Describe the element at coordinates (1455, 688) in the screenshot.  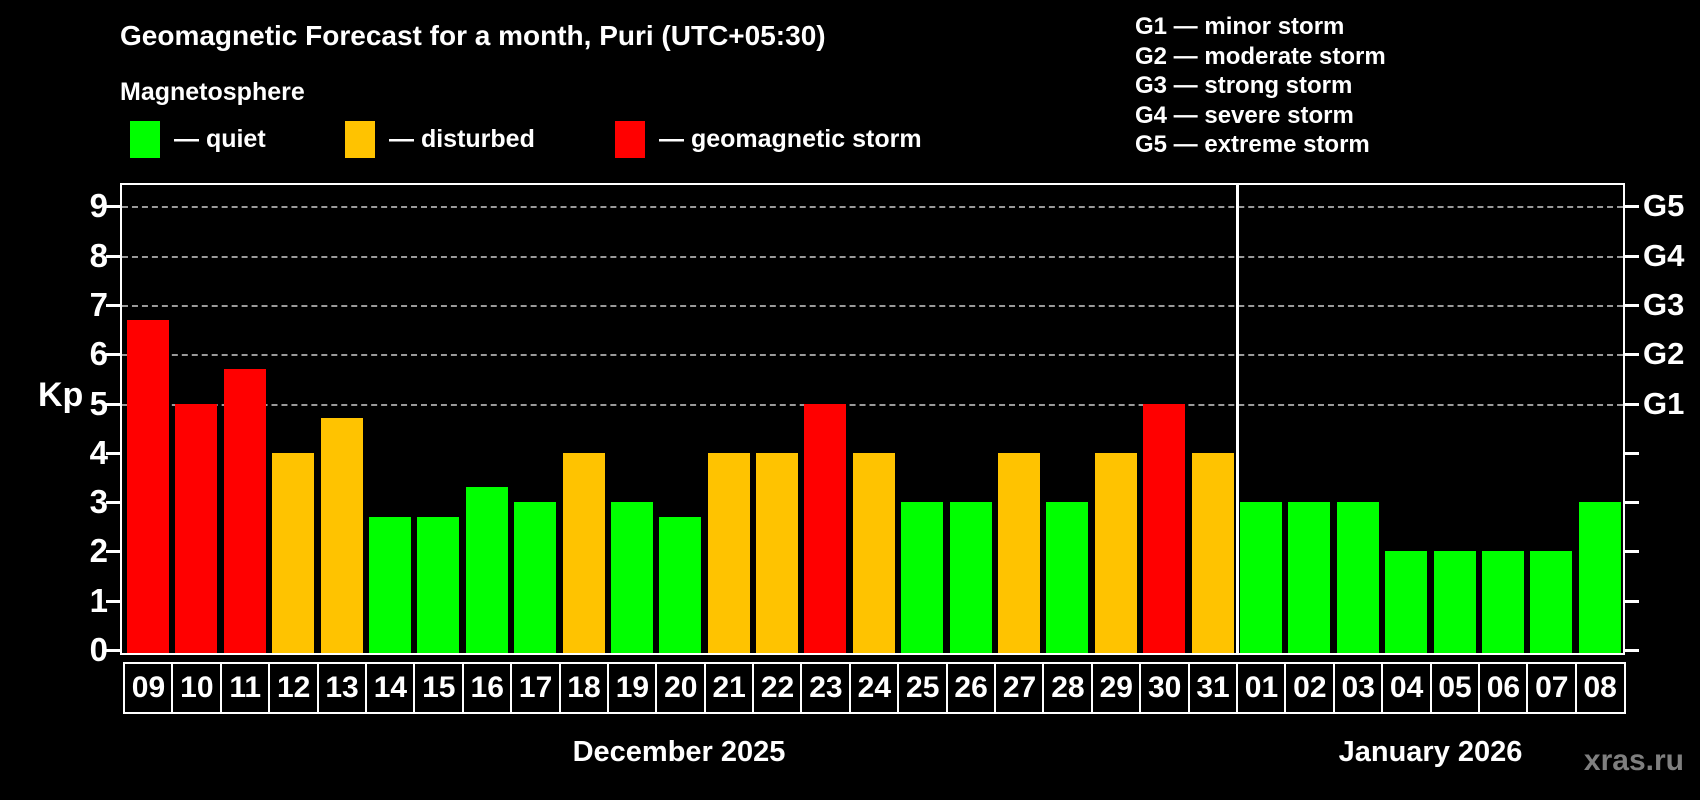
I see `day-label: 05` at that location.